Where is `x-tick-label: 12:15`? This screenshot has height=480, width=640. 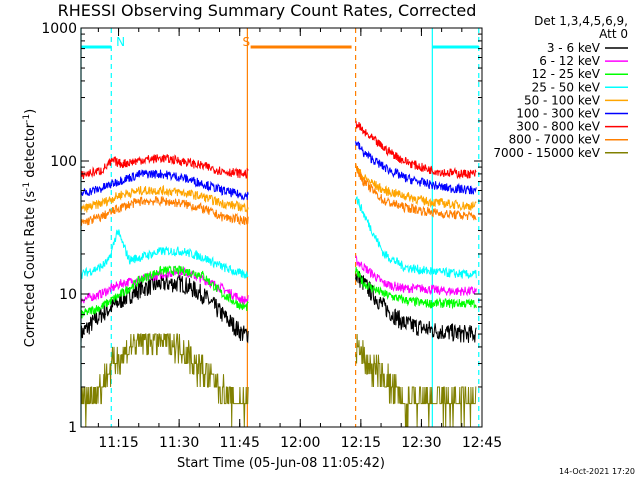
x-tick-label: 12:15 is located at coordinates (361, 443).